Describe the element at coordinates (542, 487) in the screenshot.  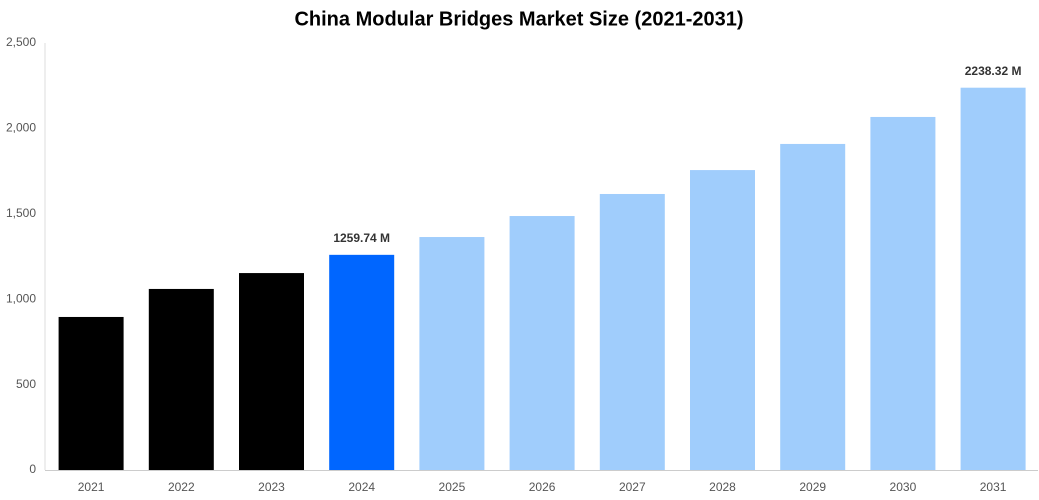
I see `x-tick-label: 2026` at that location.